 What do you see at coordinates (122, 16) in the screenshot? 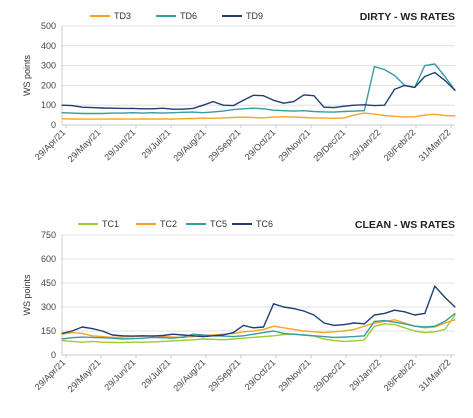
I see `legend-label: TD3` at bounding box center [122, 16].